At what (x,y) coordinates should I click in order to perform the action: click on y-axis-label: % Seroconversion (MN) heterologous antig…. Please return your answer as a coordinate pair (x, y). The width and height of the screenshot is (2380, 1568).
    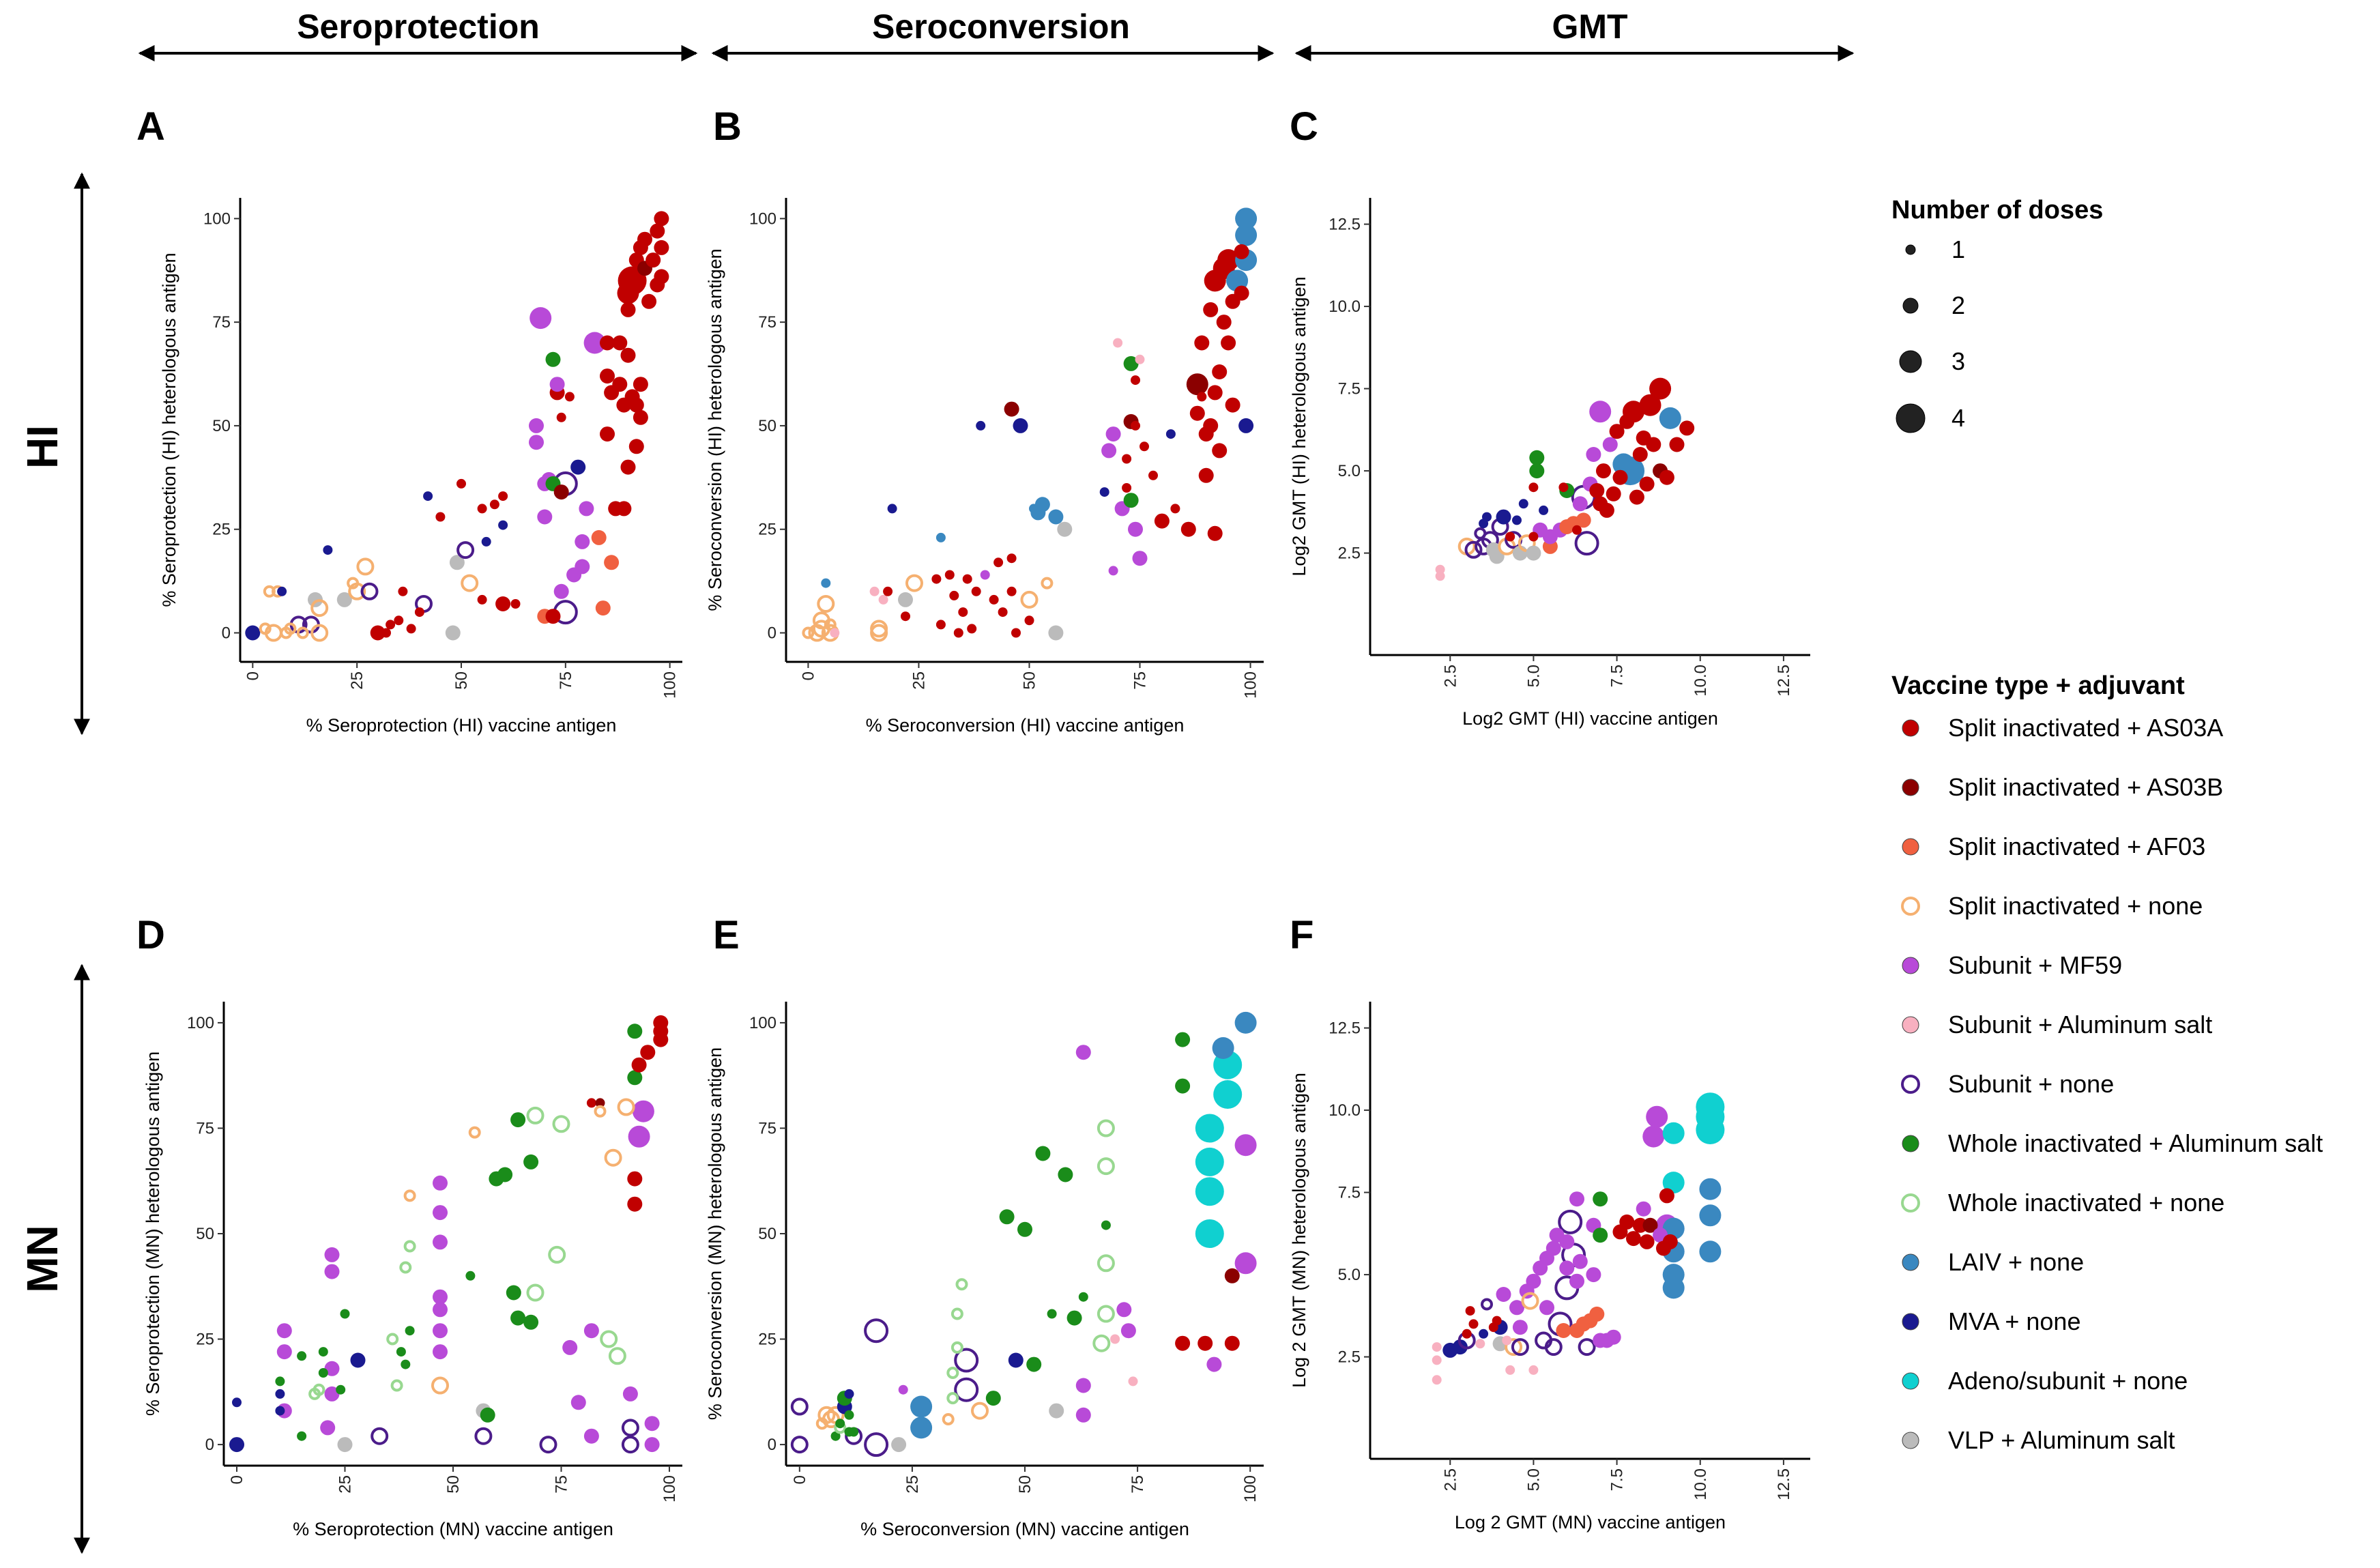
    Looking at the image, I should click on (715, 1234).